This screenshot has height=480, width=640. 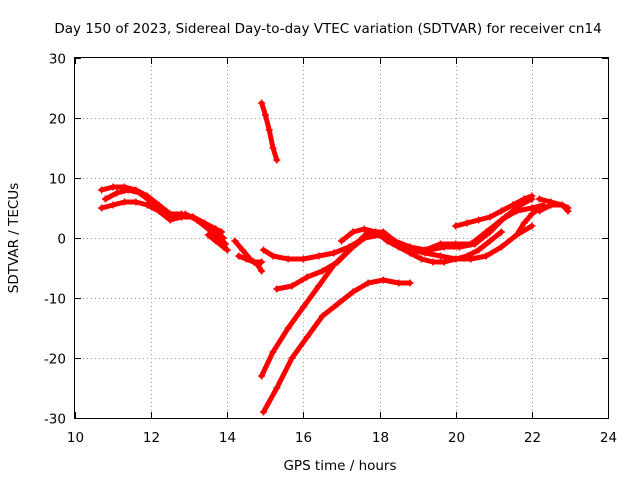 What do you see at coordinates (608, 438) in the screenshot?
I see `x-tick-label: 24` at bounding box center [608, 438].